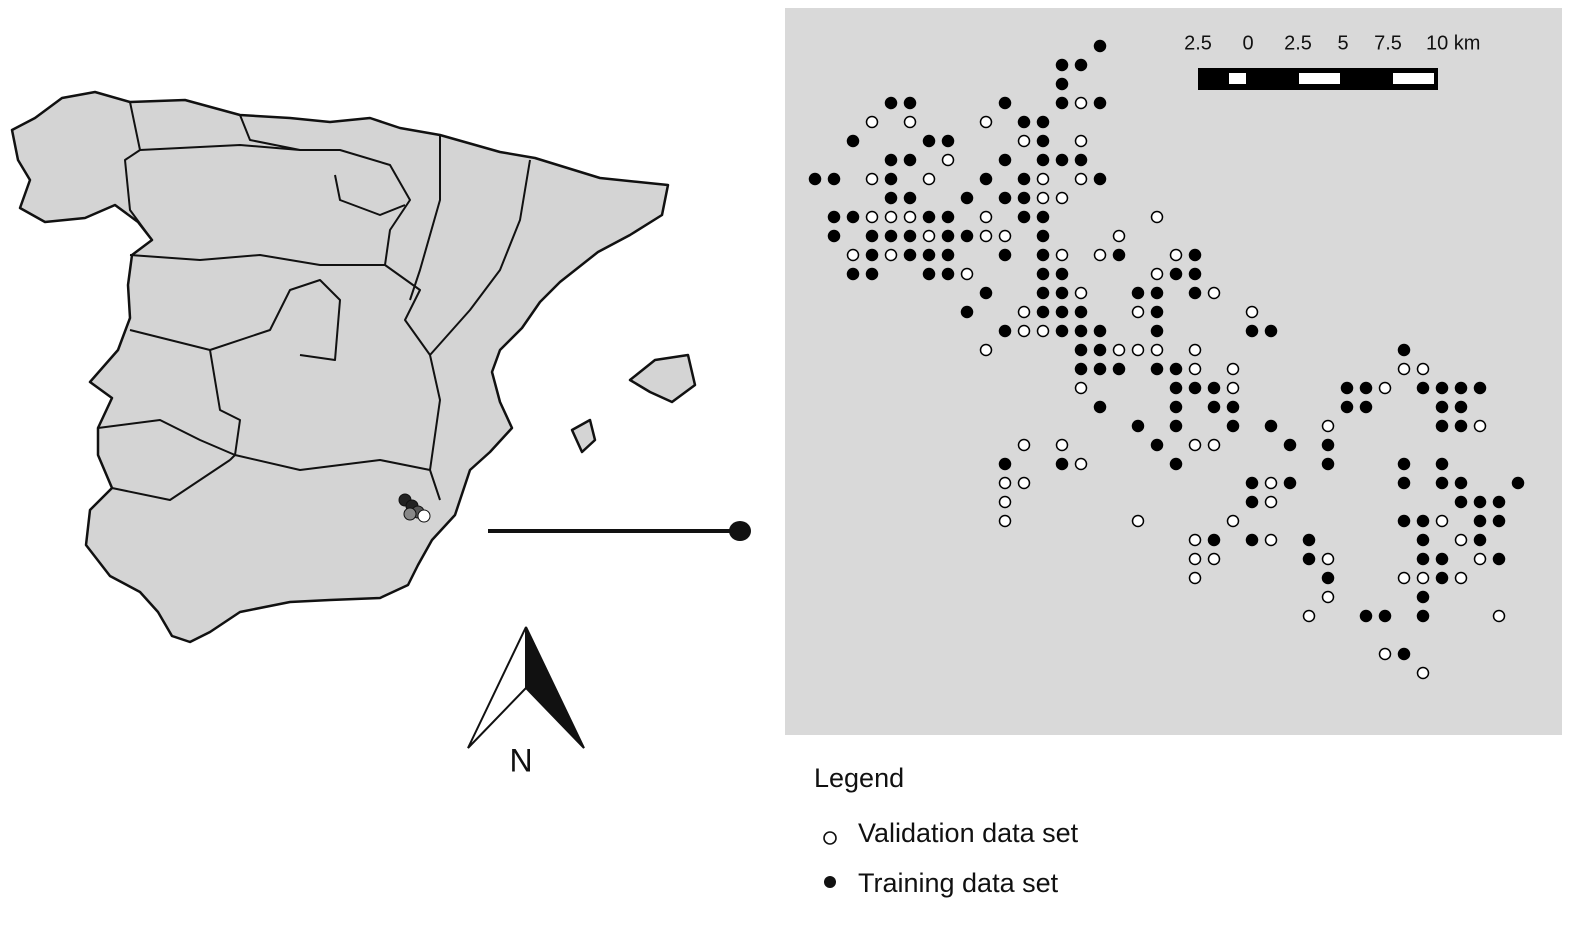  Describe the element at coordinates (1388, 43) in the screenshot. I see `scale-label: 7.5` at that location.